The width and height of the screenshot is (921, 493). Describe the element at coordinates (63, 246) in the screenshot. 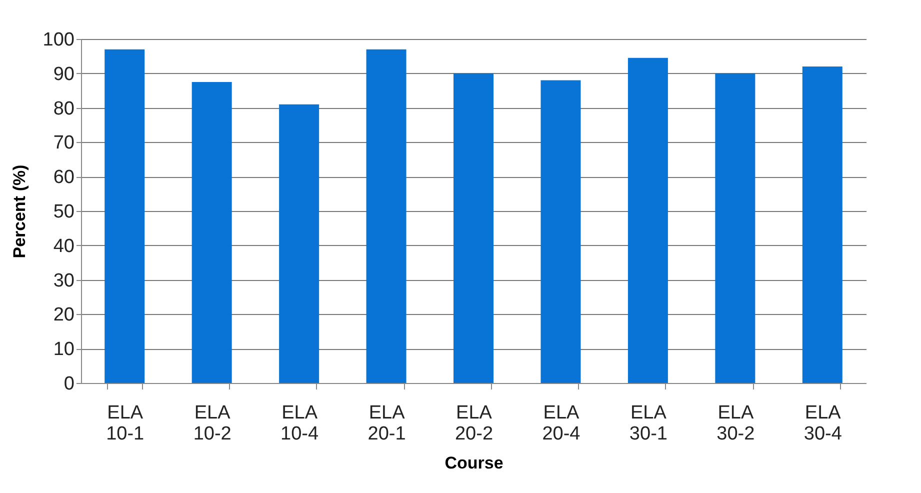

I see `y-tick-label: 40` at that location.